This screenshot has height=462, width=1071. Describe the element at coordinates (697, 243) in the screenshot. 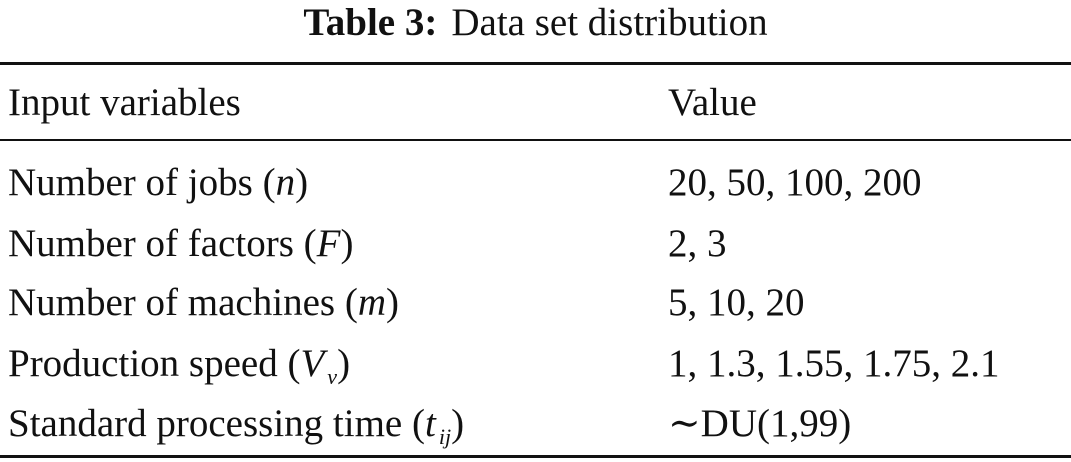

I see `value-cell: 2, 3` at that location.